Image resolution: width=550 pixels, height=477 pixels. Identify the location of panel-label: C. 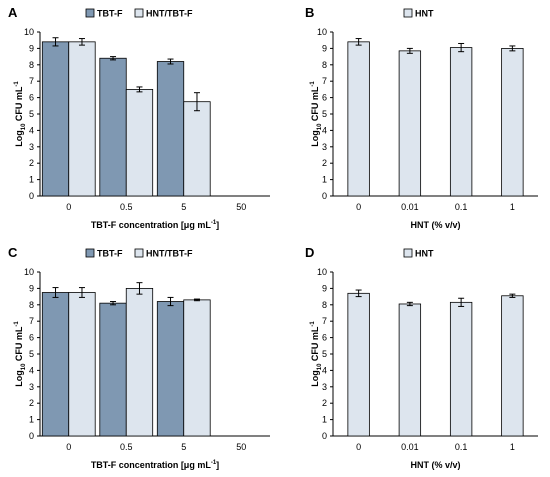
(13, 252).